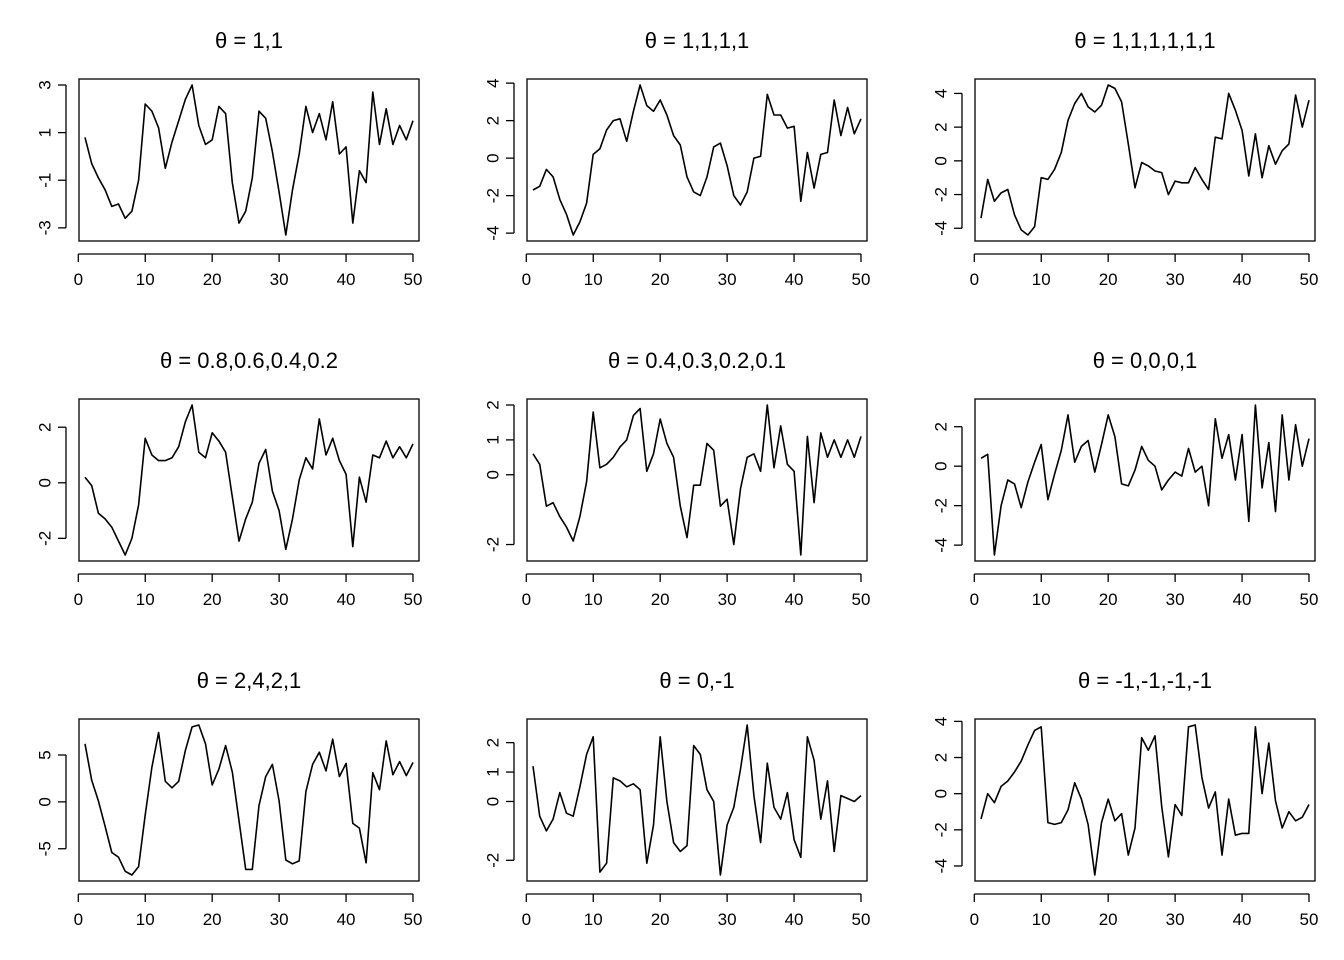 This screenshot has height=960, width=1344. Describe the element at coordinates (45, 754) in the screenshot. I see `y-tick-label: 5` at that location.